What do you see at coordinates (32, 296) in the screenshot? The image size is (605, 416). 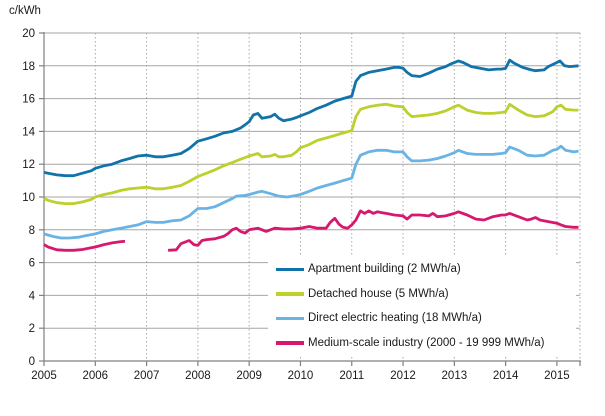 I see `y-axis-tick-label: 4` at bounding box center [32, 296].